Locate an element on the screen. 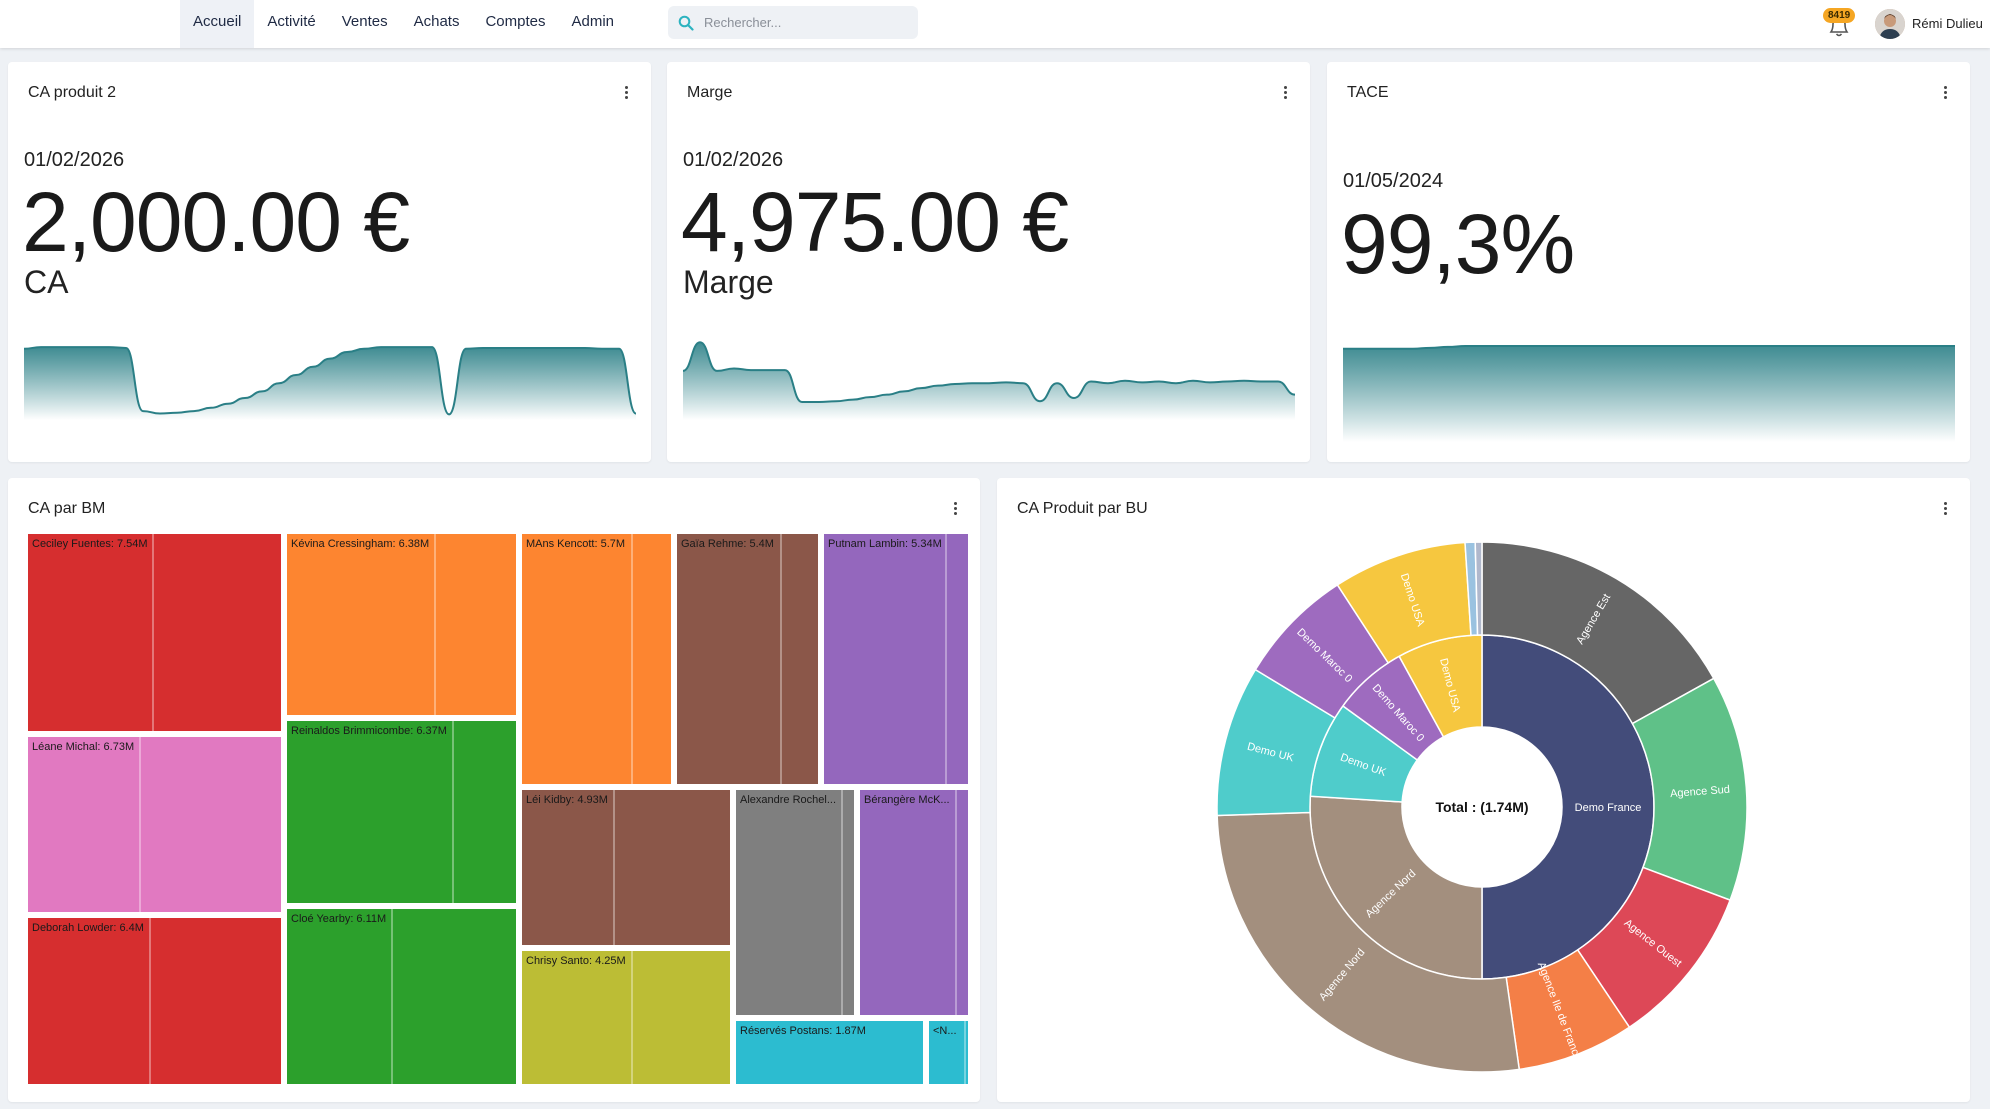 The height and width of the screenshot is (1109, 1990). user-name: Rémi Dulieu is located at coordinates (1947, 23).